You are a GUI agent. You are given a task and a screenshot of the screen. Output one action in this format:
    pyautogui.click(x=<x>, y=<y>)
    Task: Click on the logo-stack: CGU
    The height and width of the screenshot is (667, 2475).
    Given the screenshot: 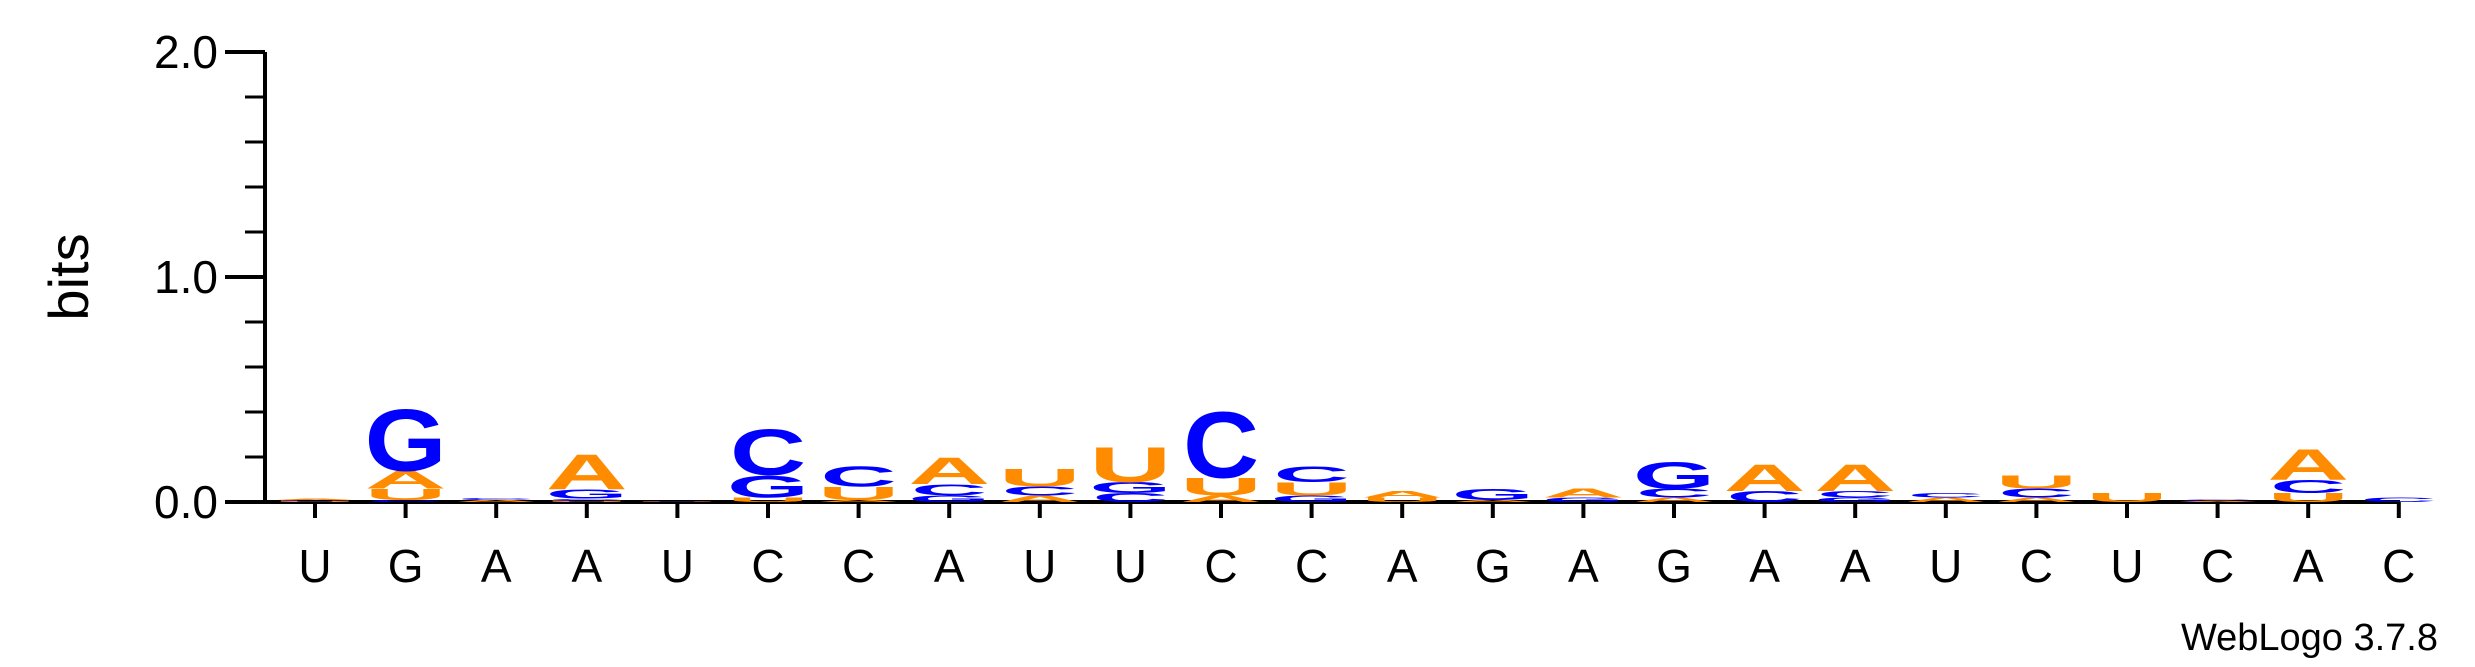 What is the action you would take?
    pyautogui.click(x=1130, y=470)
    